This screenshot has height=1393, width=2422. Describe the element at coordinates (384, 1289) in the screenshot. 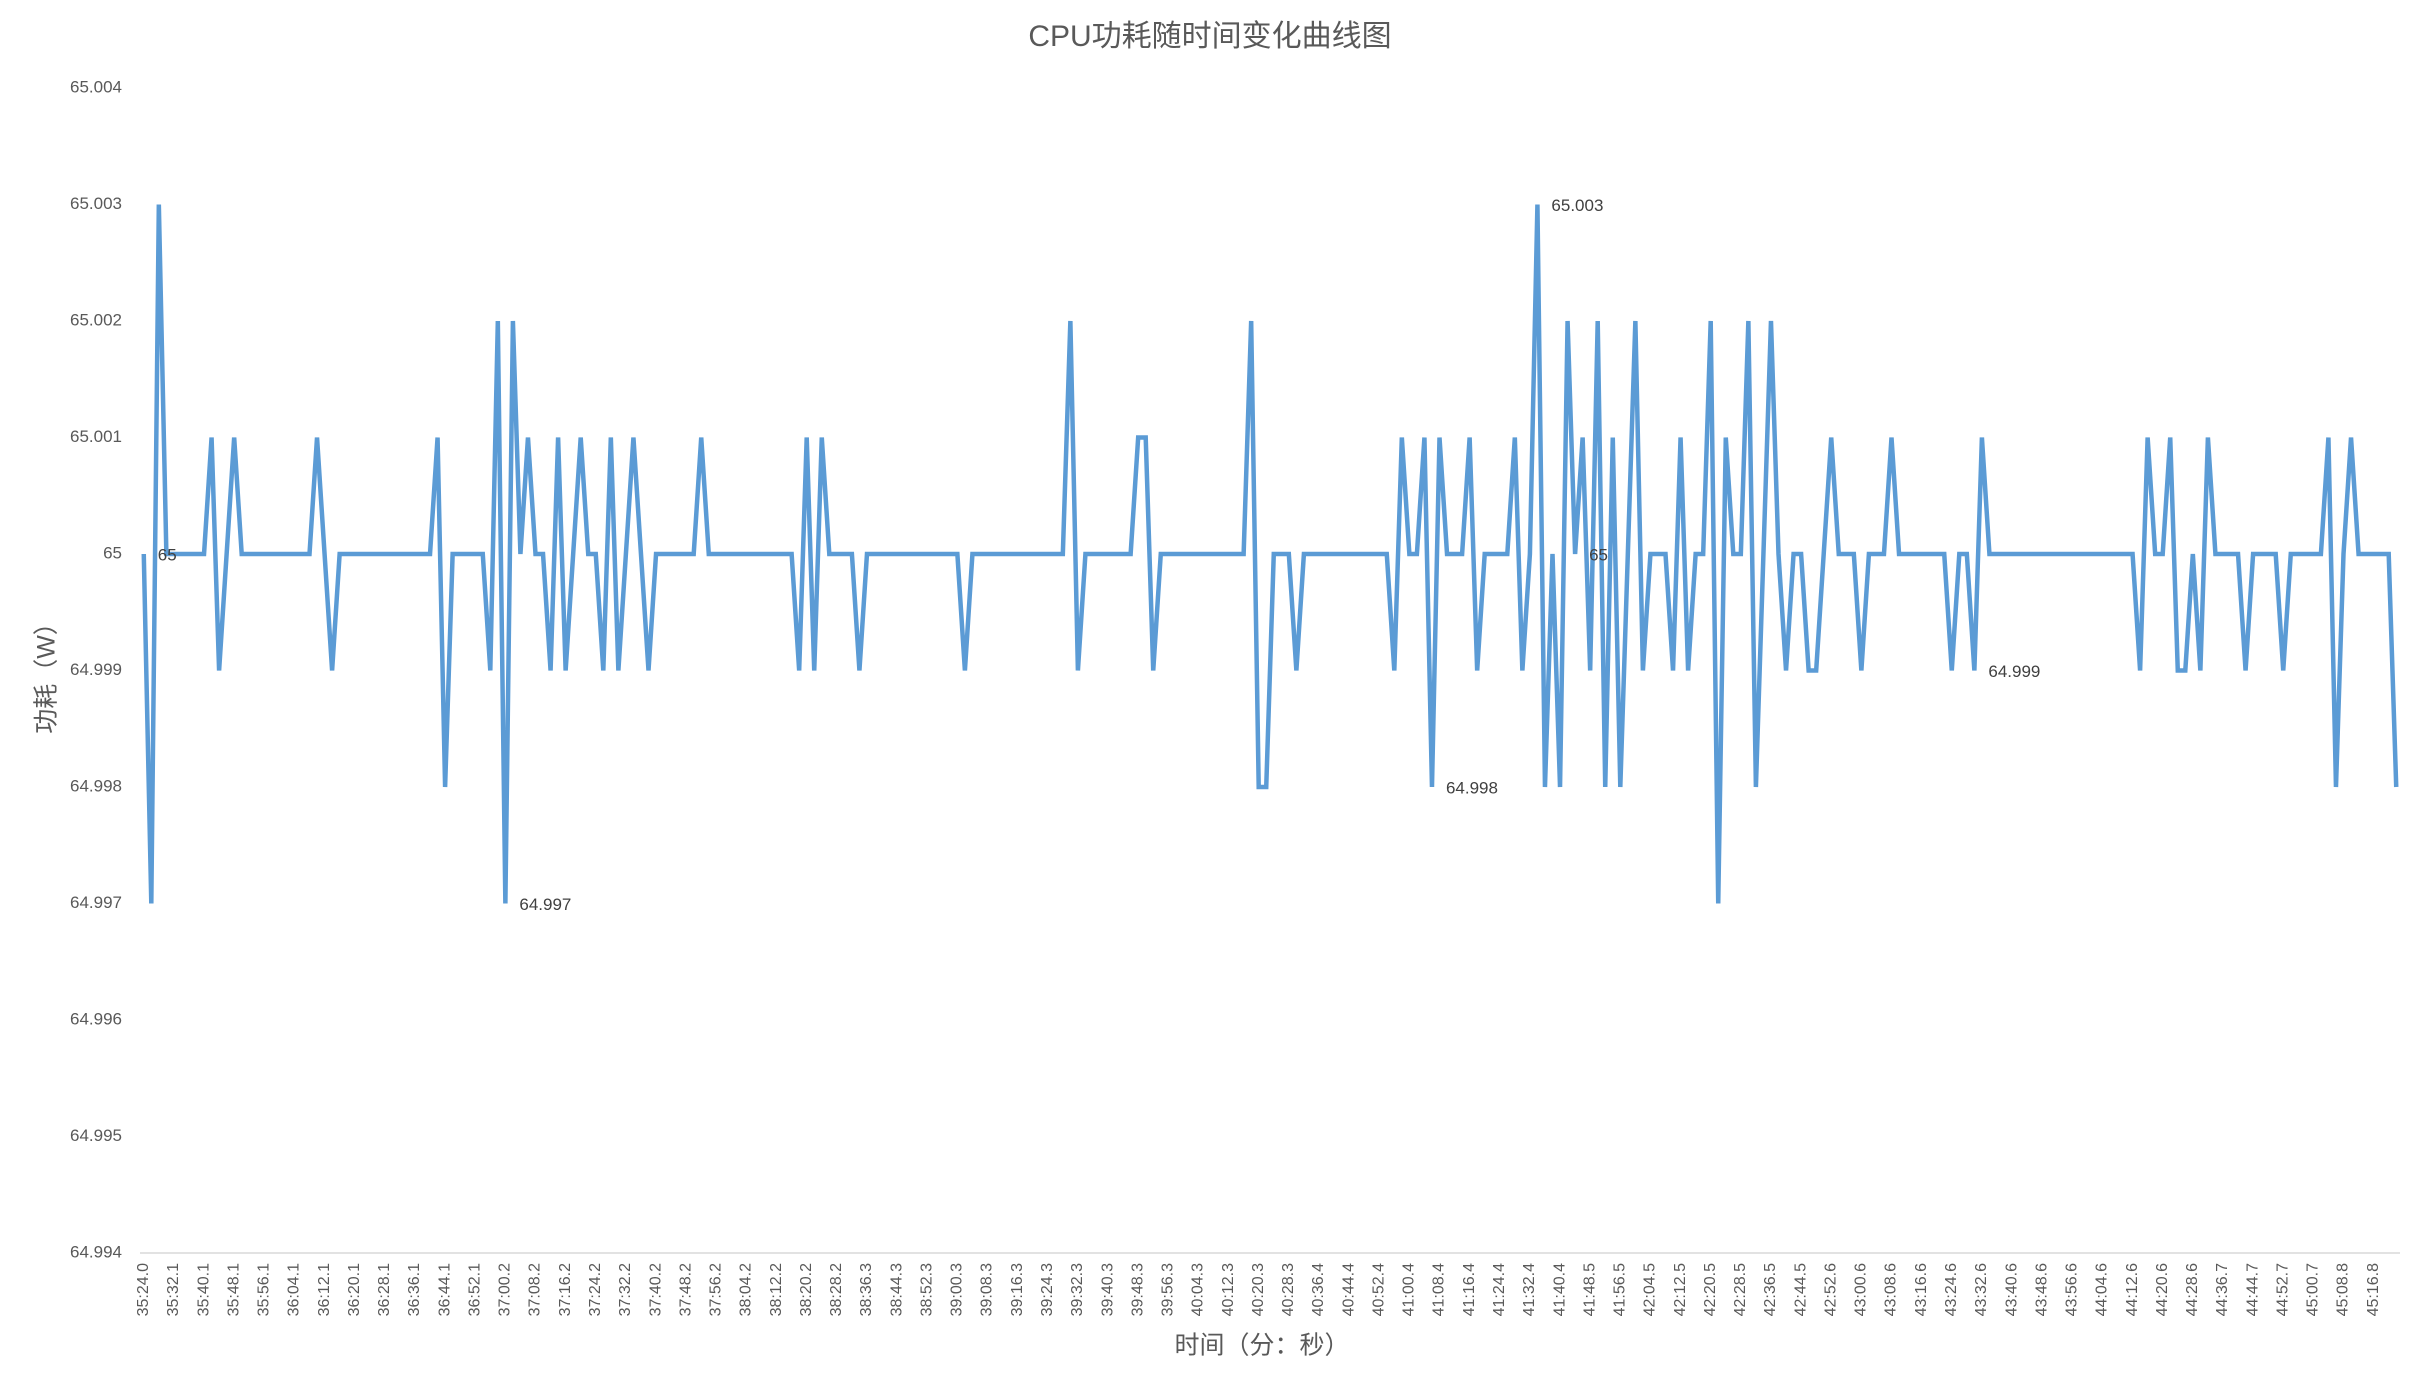

I see `x-tick-label: 36:28.1` at that location.